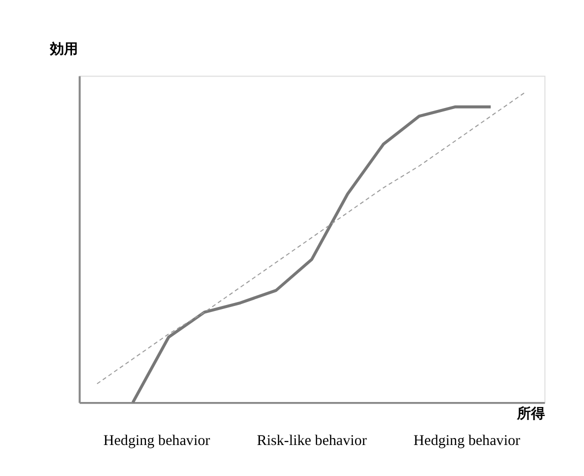 This screenshot has height=476, width=584. I want to click on y-axis-title: 効用, so click(63, 50).